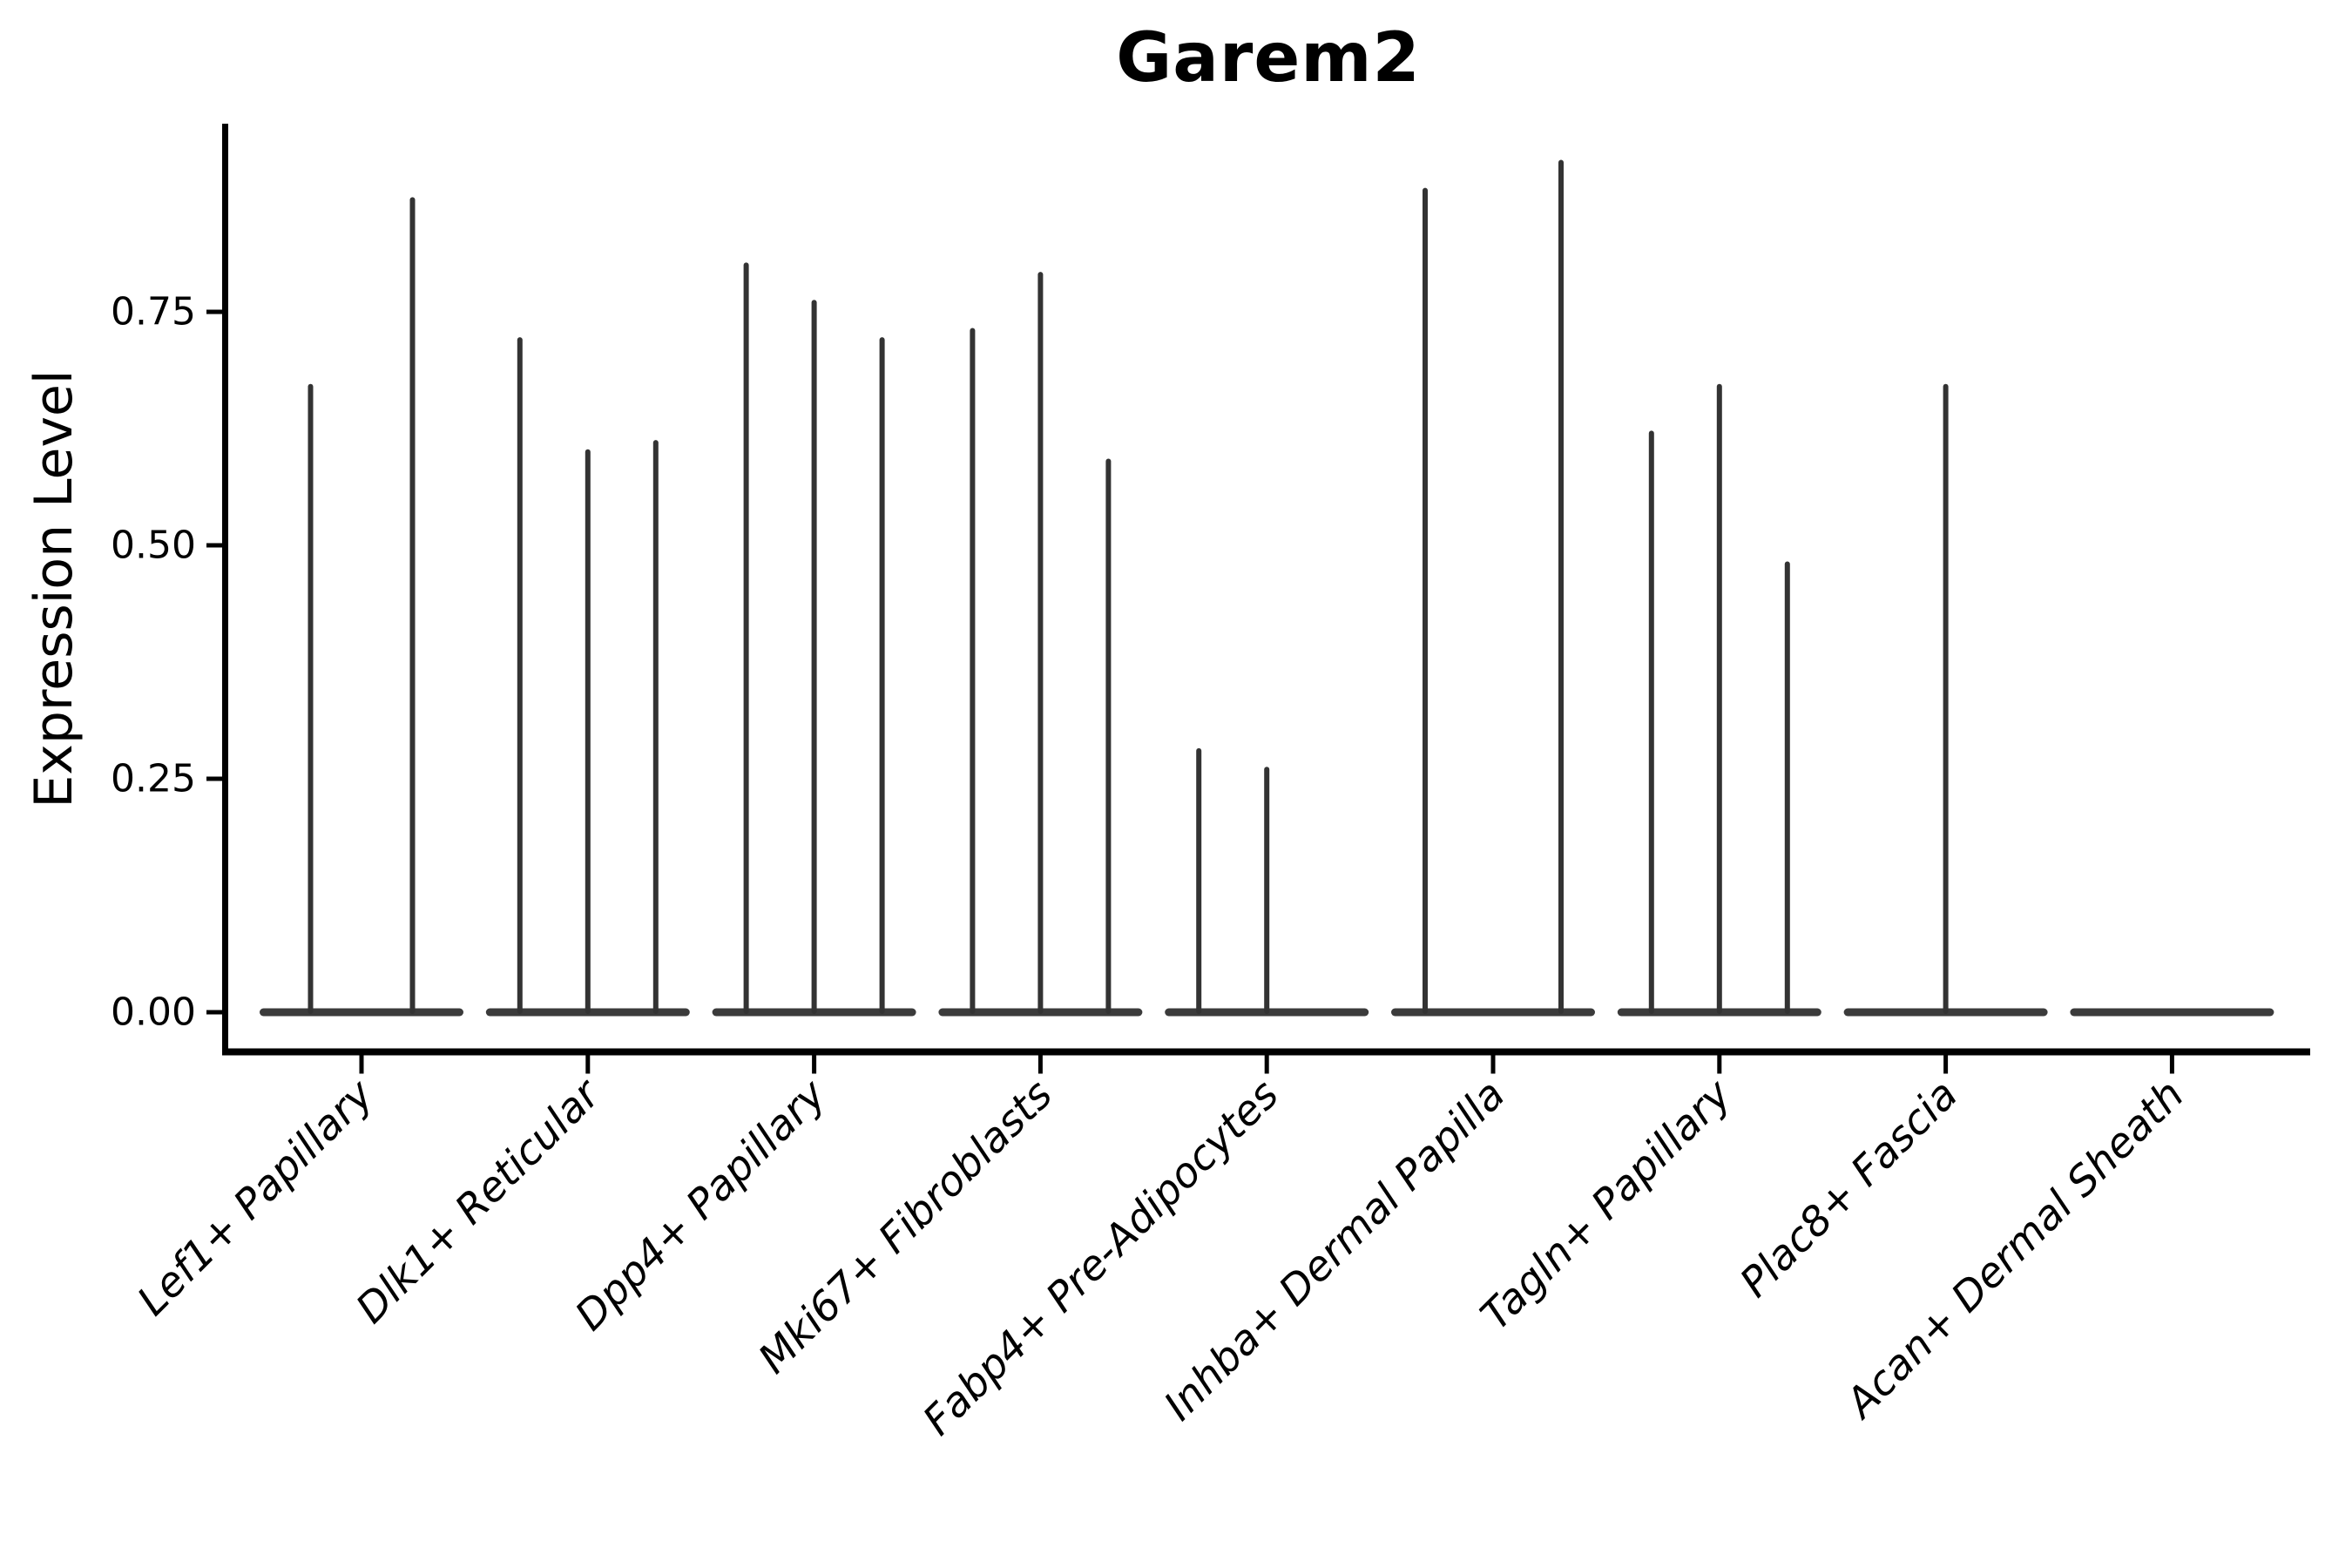 The height and width of the screenshot is (1568, 2352). Describe the element at coordinates (255, 1197) in the screenshot. I see `x-tick-label: Lef1+ Papillary` at that location.